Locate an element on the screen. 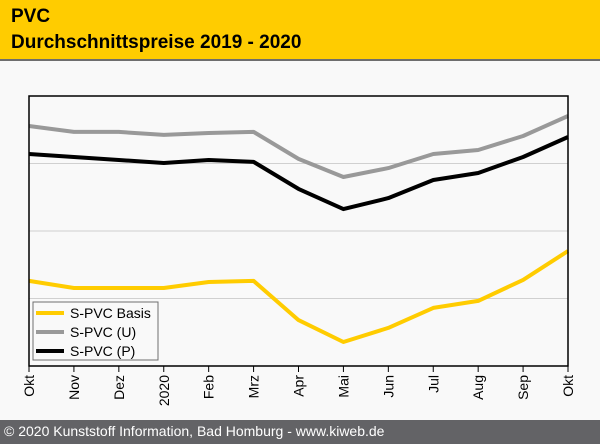 The width and height of the screenshot is (600, 444). x-axis: Okt Nov Dez 2020 Feb Mrz Apr Mai Jun Jul Aug Sep Okt is located at coordinates (298, 386).